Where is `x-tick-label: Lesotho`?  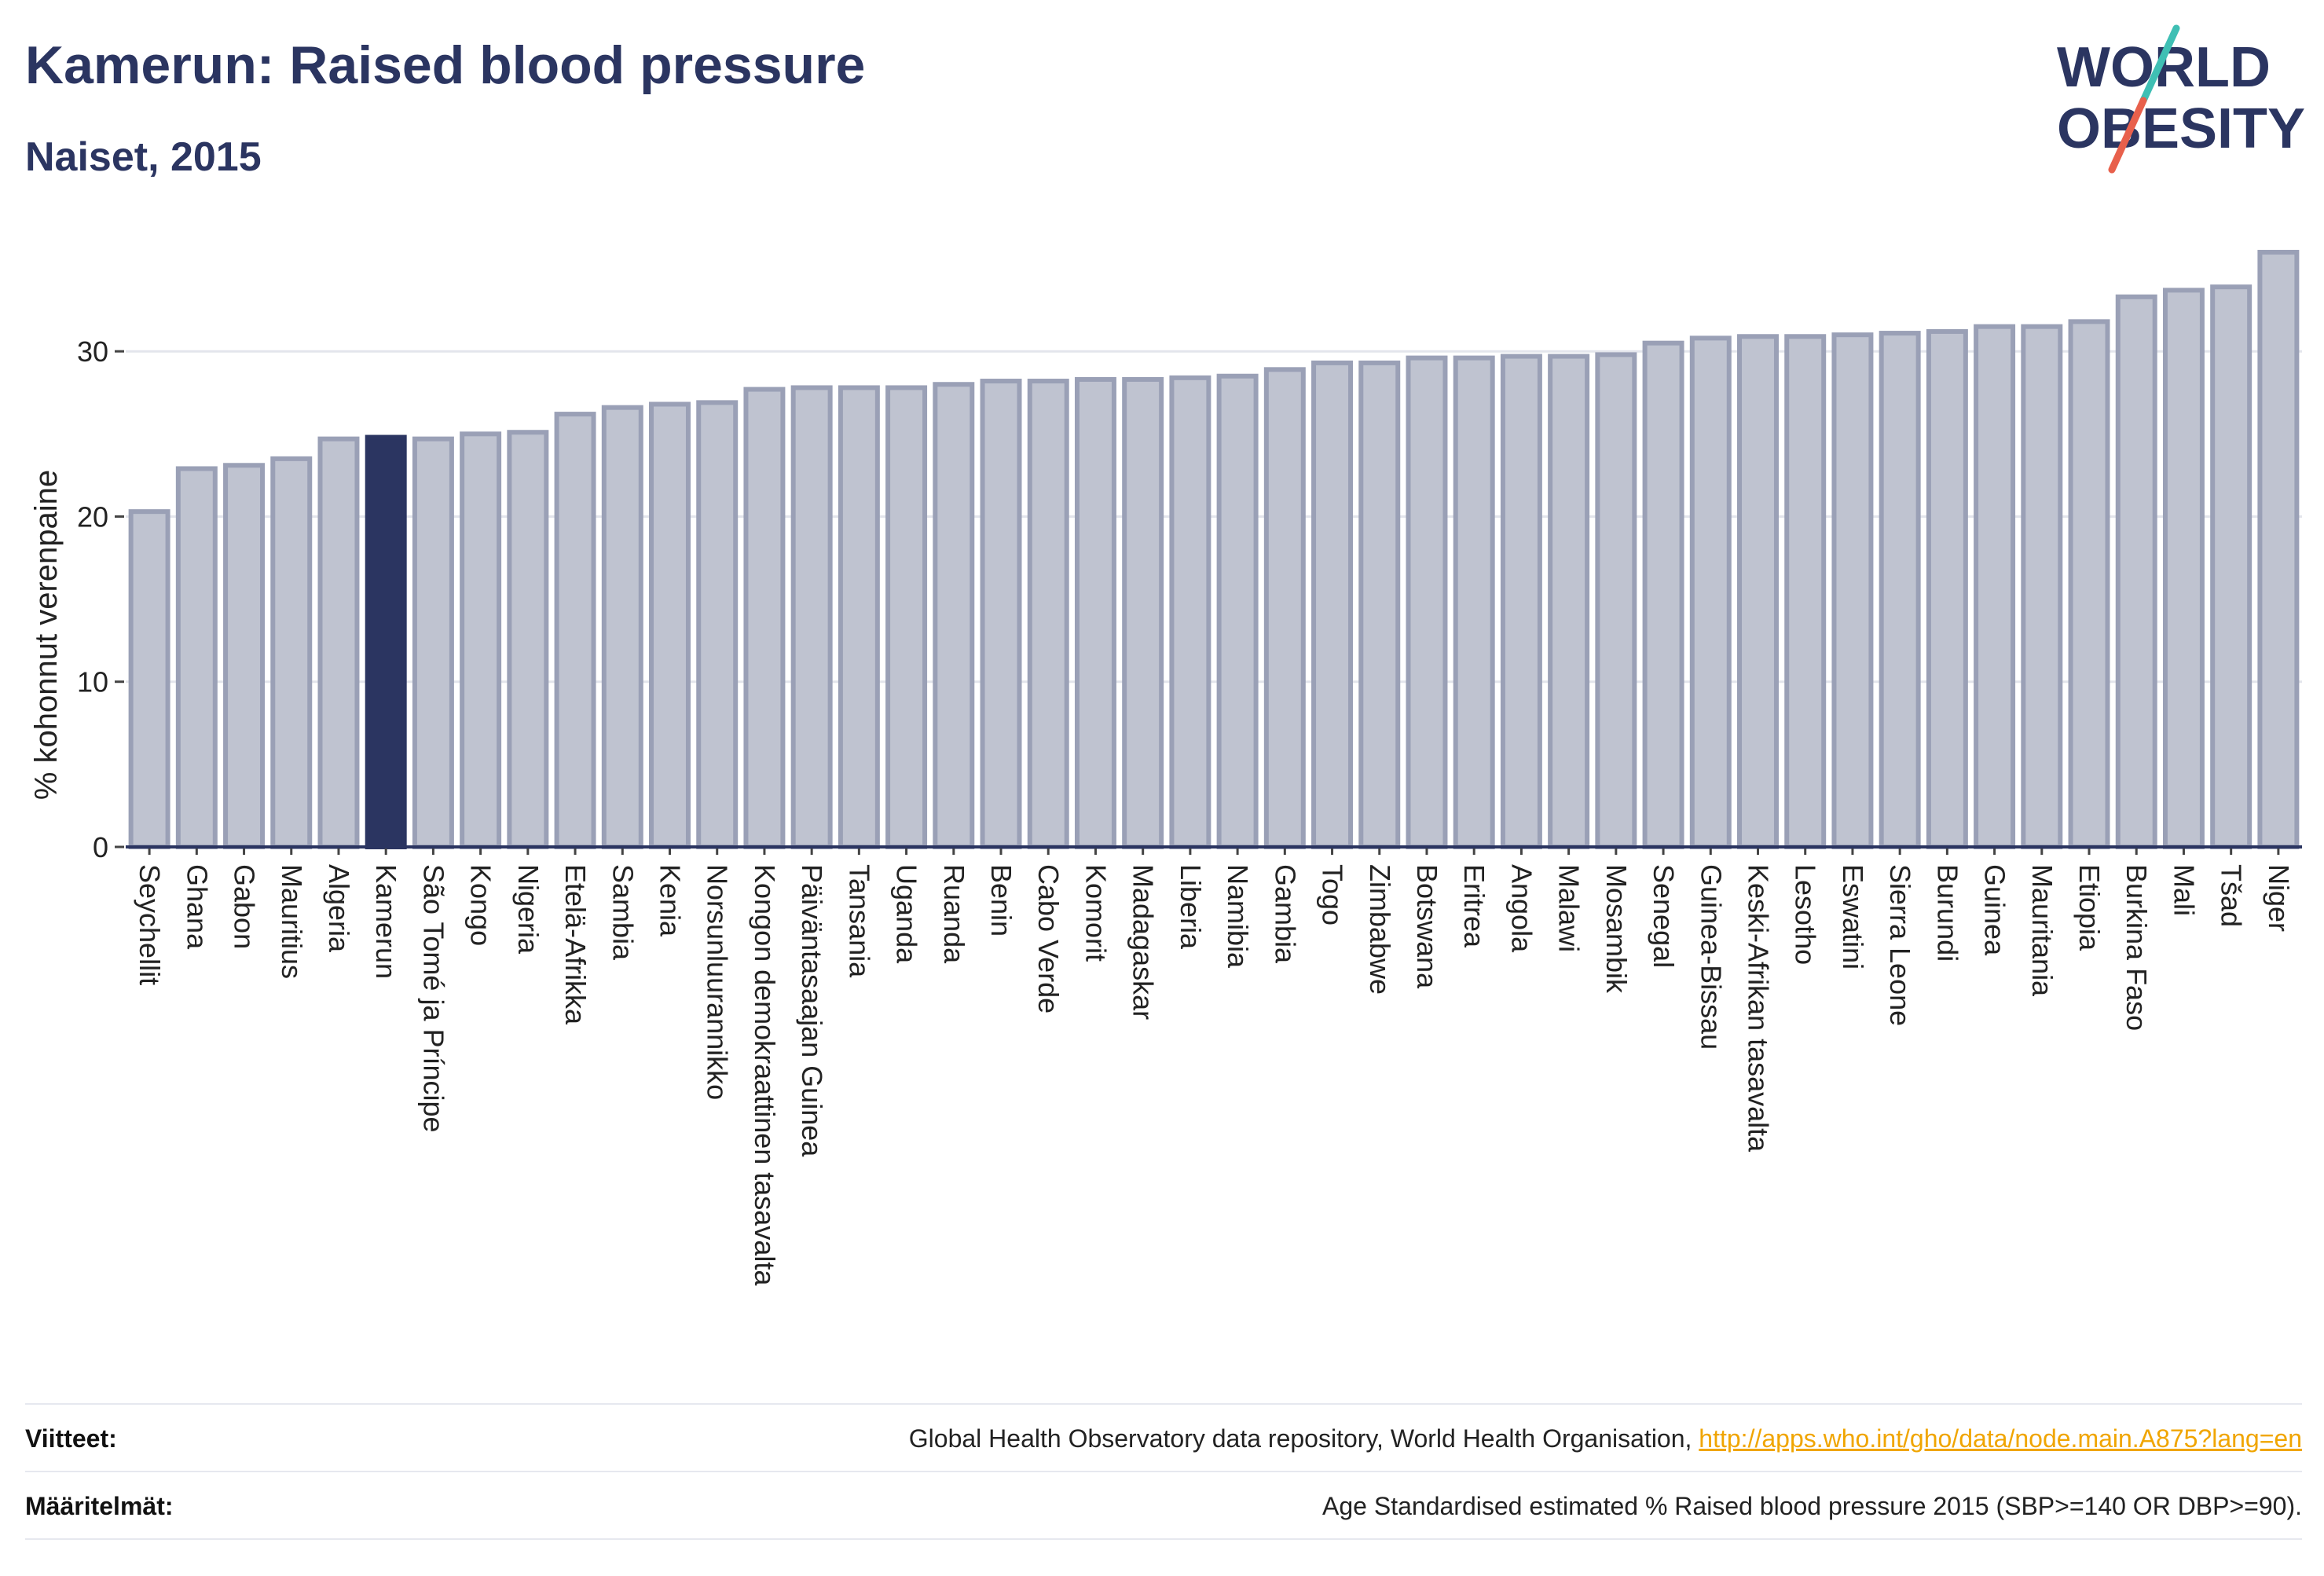 x-tick-label: Lesotho is located at coordinates (1806, 914).